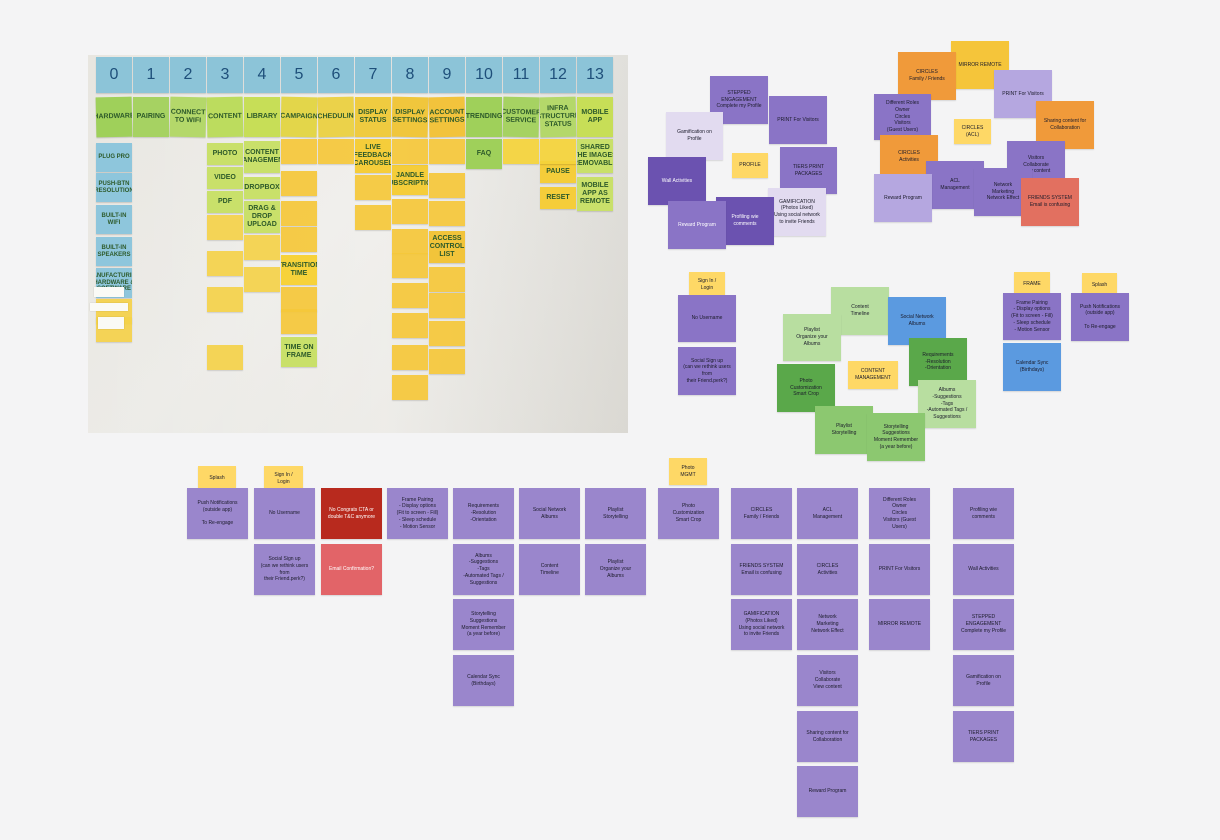 This screenshot has height=840, width=1220. Describe the element at coordinates (688, 513) in the screenshot. I see `col-photo-customization: Photo Customization Smart Crop` at that location.